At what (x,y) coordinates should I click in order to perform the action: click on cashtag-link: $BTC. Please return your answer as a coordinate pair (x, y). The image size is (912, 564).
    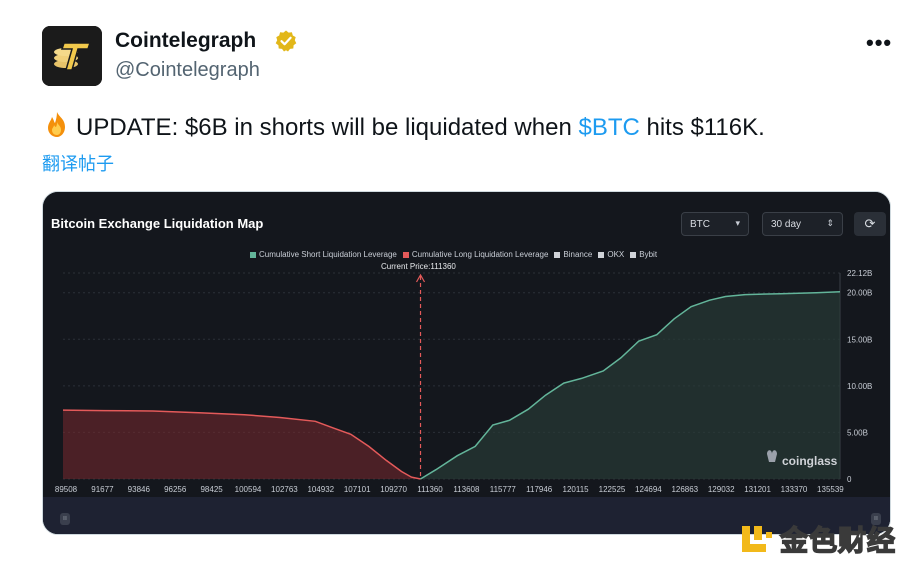
    Looking at the image, I should click on (609, 127).